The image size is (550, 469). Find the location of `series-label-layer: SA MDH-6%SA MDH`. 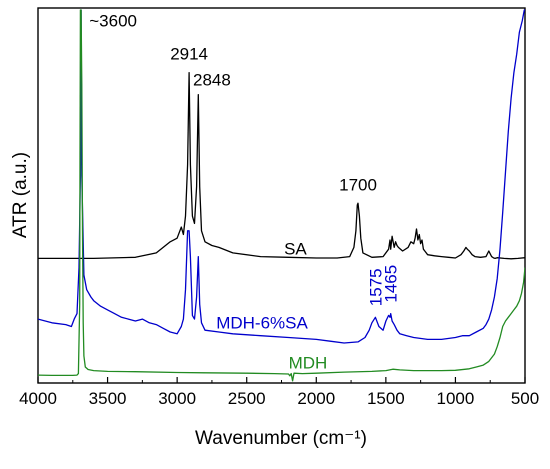

series-label-layer: SA MDH-6%SA MDH is located at coordinates (271, 305).